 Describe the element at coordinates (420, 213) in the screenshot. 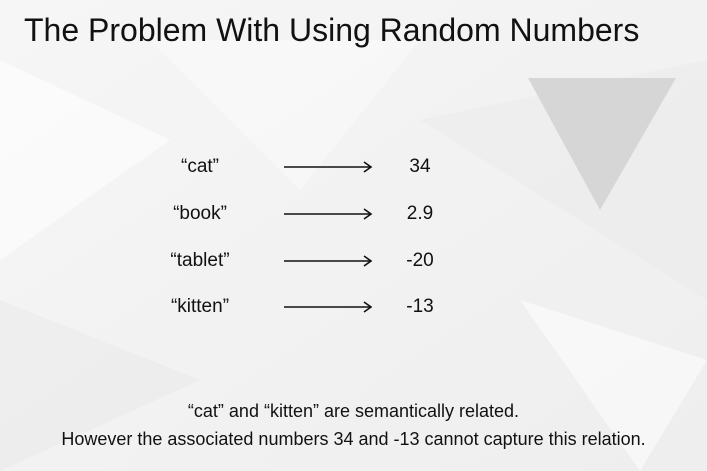

I see `number-value: 2.9` at that location.